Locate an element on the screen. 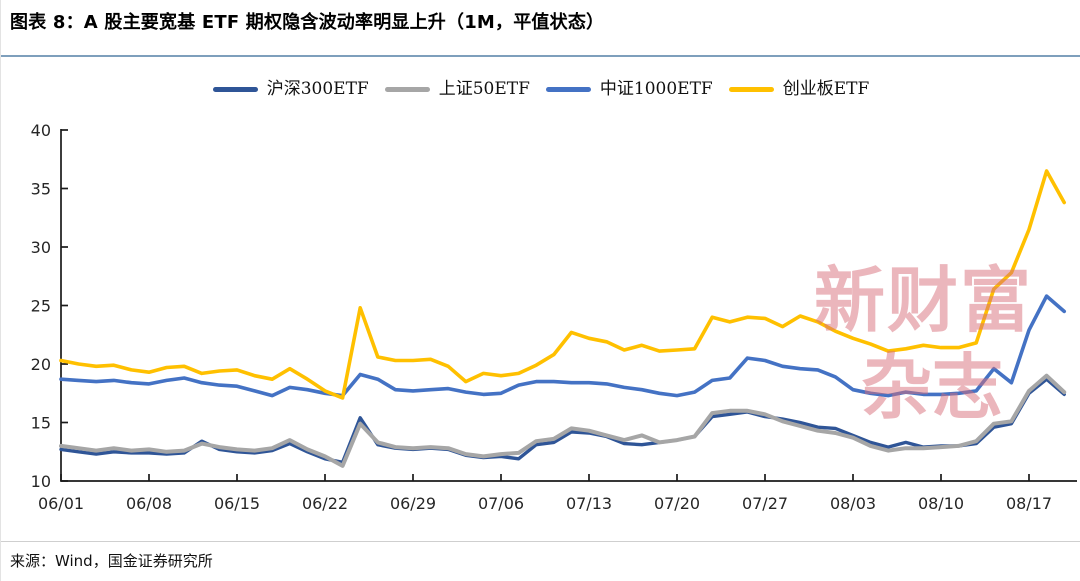 This screenshot has width=1080, height=581. x-axis-label: 06/29 is located at coordinates (413, 503).